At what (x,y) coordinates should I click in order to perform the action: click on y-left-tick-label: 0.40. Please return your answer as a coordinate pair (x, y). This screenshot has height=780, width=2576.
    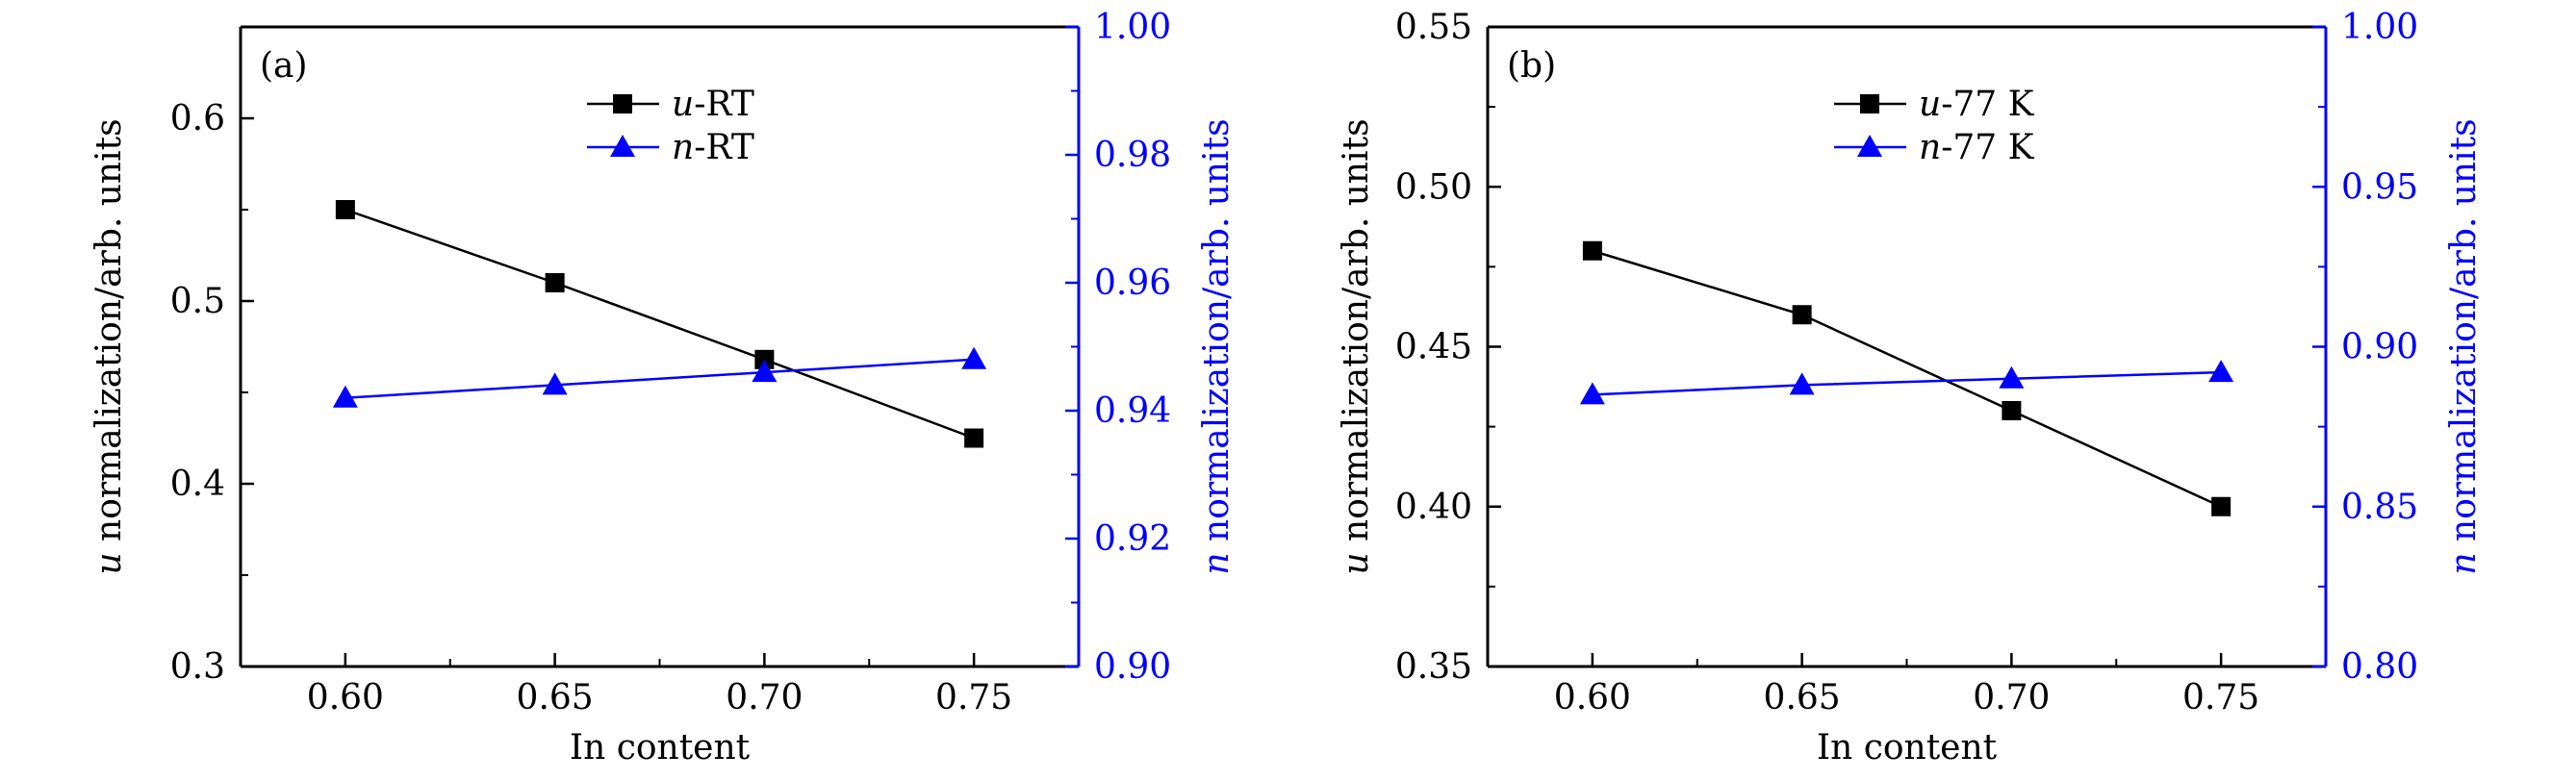
    Looking at the image, I should click on (1433, 507).